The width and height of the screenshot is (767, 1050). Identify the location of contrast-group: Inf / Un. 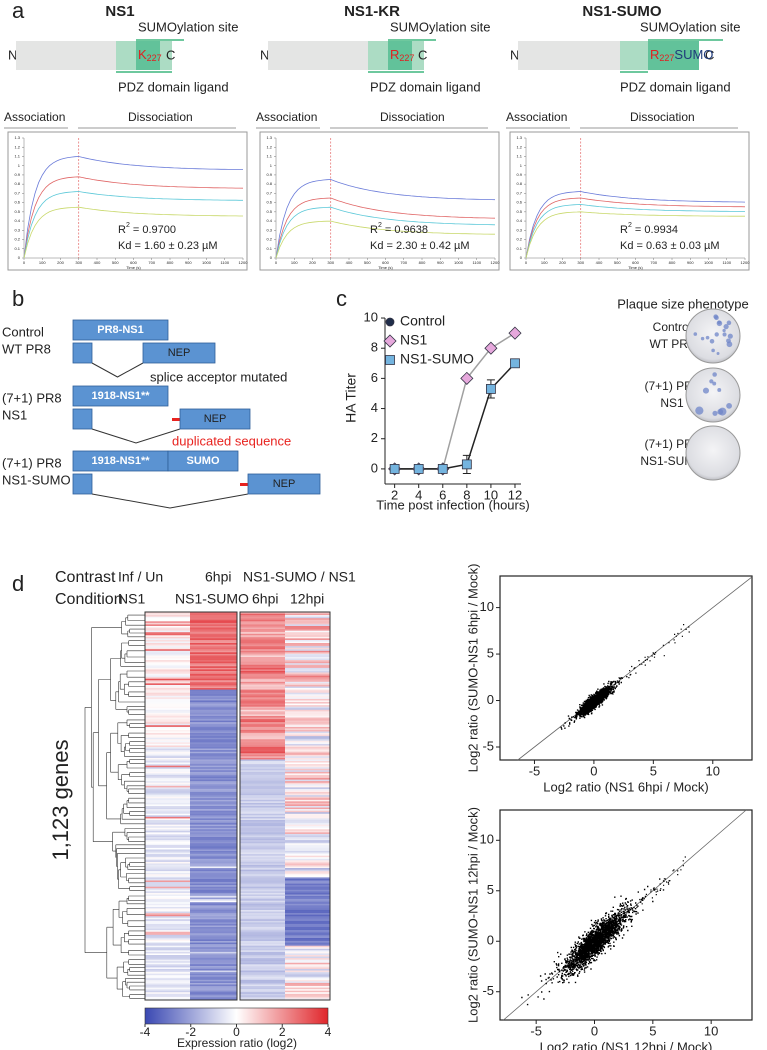
(140, 577).